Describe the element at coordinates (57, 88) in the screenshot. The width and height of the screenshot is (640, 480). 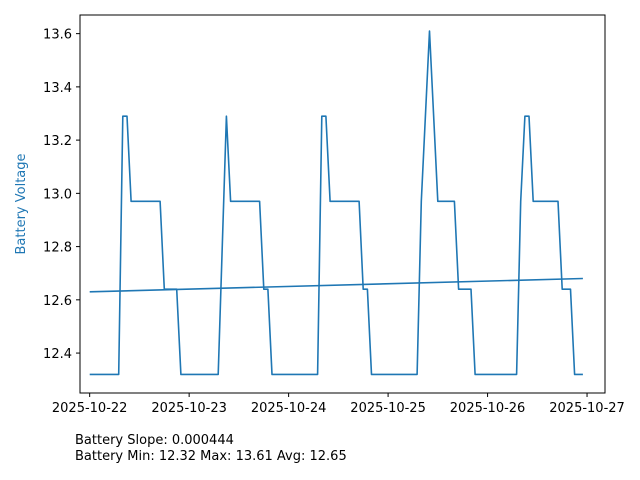
I see `y-tick-label: 13.4` at that location.